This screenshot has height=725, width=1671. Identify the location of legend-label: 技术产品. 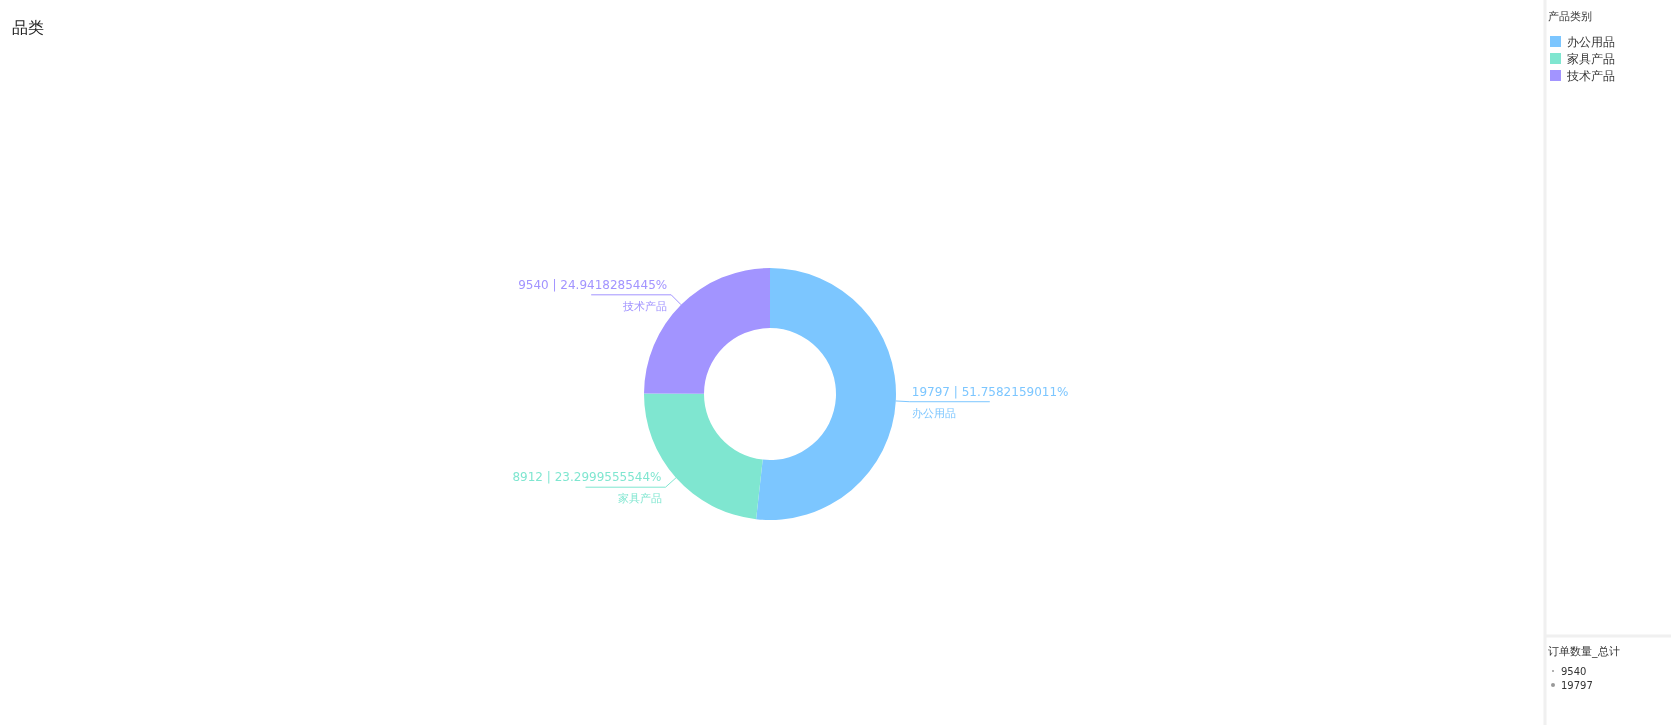
(1590, 76).